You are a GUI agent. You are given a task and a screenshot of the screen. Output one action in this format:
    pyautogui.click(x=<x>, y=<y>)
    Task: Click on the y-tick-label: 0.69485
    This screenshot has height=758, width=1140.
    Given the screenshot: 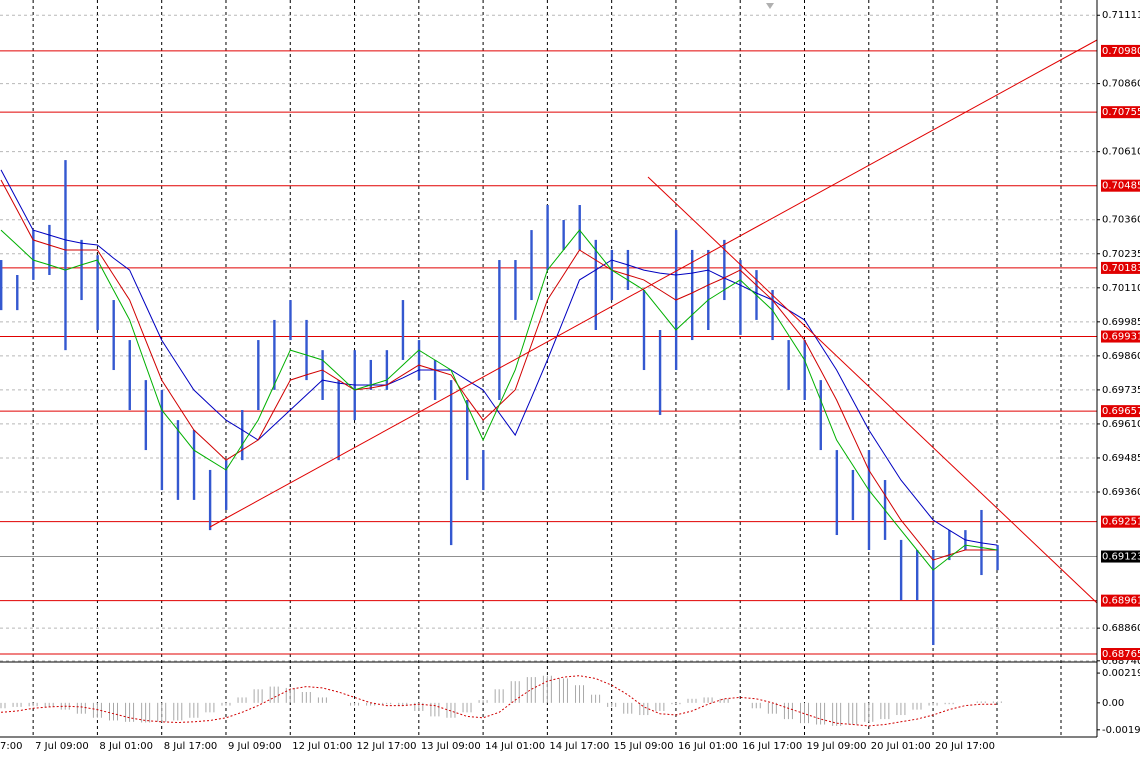 What is the action you would take?
    pyautogui.click(x=1121, y=458)
    